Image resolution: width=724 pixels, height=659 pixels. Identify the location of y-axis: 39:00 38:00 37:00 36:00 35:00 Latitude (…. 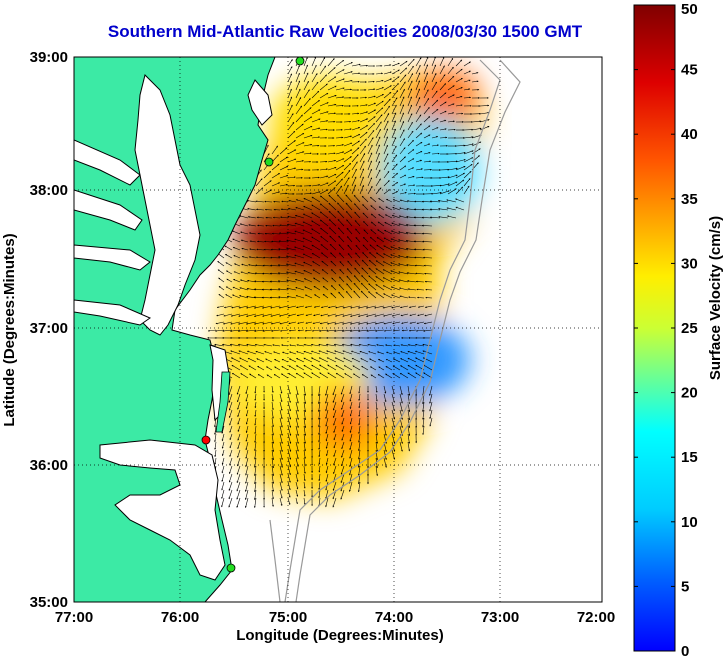
(34, 330).